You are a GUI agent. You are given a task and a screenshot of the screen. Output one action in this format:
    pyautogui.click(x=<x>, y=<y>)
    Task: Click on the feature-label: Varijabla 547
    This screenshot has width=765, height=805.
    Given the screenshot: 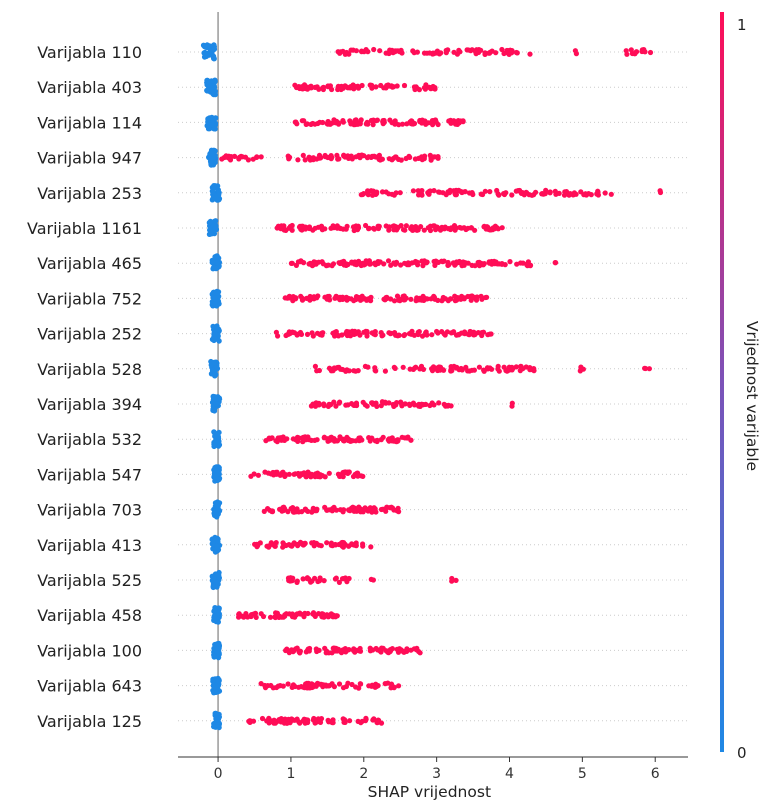 What is the action you would take?
    pyautogui.click(x=89, y=474)
    